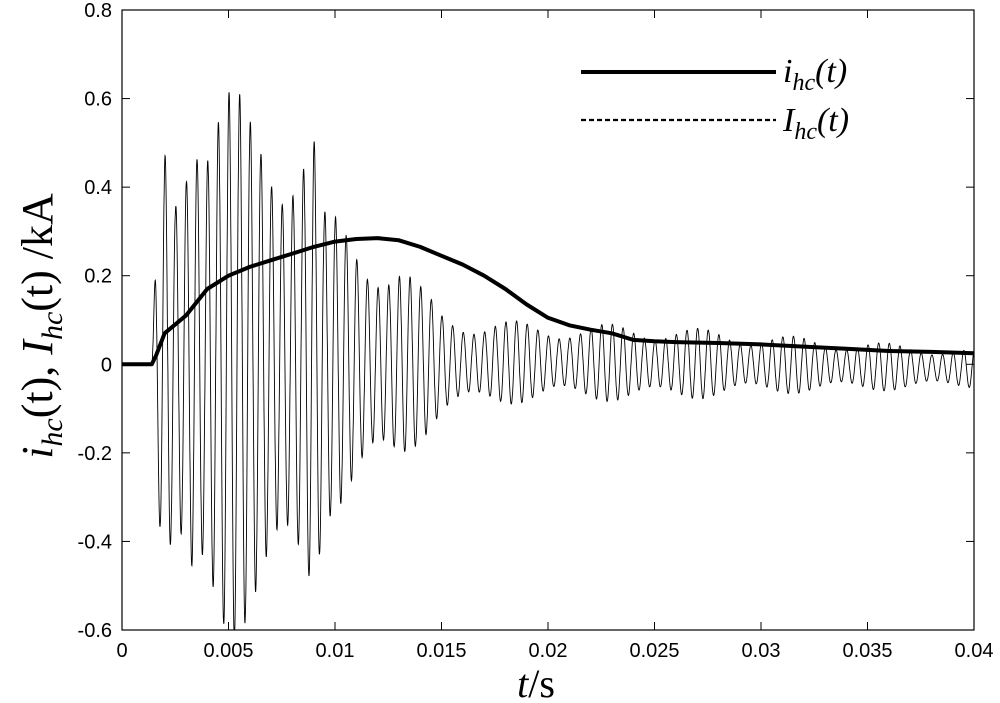 The width and height of the screenshot is (1000, 703). I want to click on ylabel-part2-sub: hc, so click(52, 326).